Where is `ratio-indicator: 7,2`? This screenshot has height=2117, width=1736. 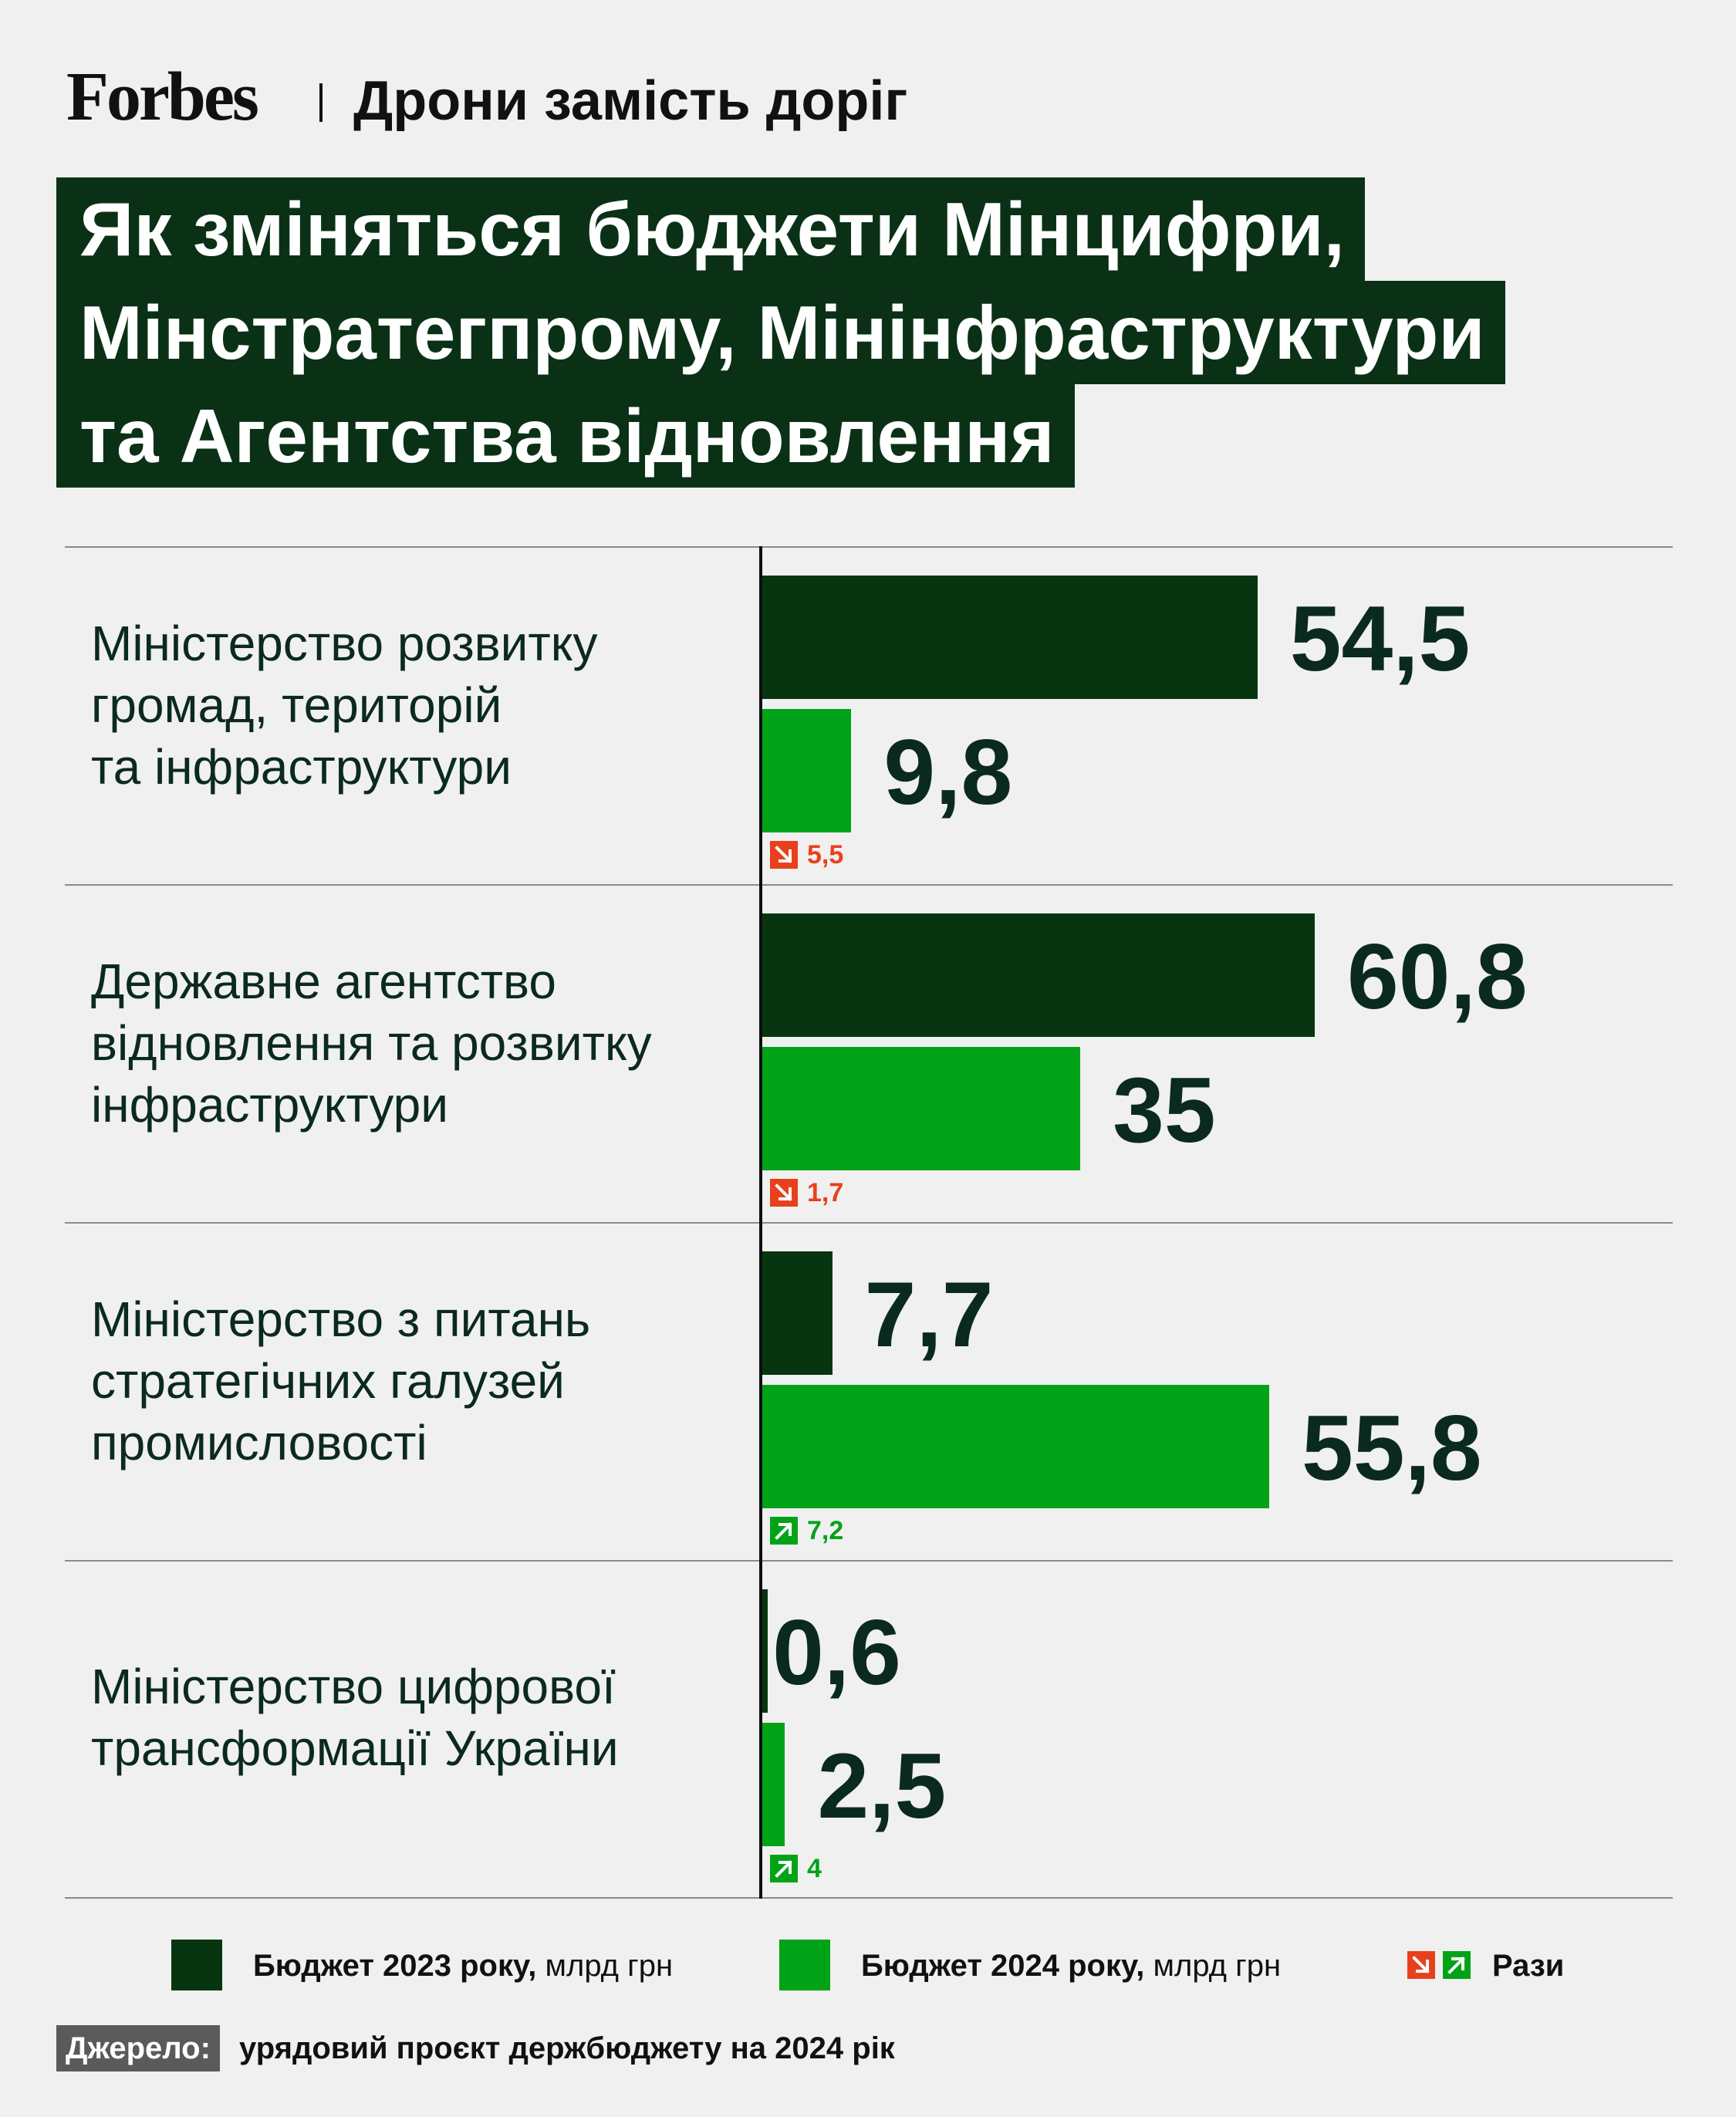 ratio-indicator: 7,2 is located at coordinates (807, 1531).